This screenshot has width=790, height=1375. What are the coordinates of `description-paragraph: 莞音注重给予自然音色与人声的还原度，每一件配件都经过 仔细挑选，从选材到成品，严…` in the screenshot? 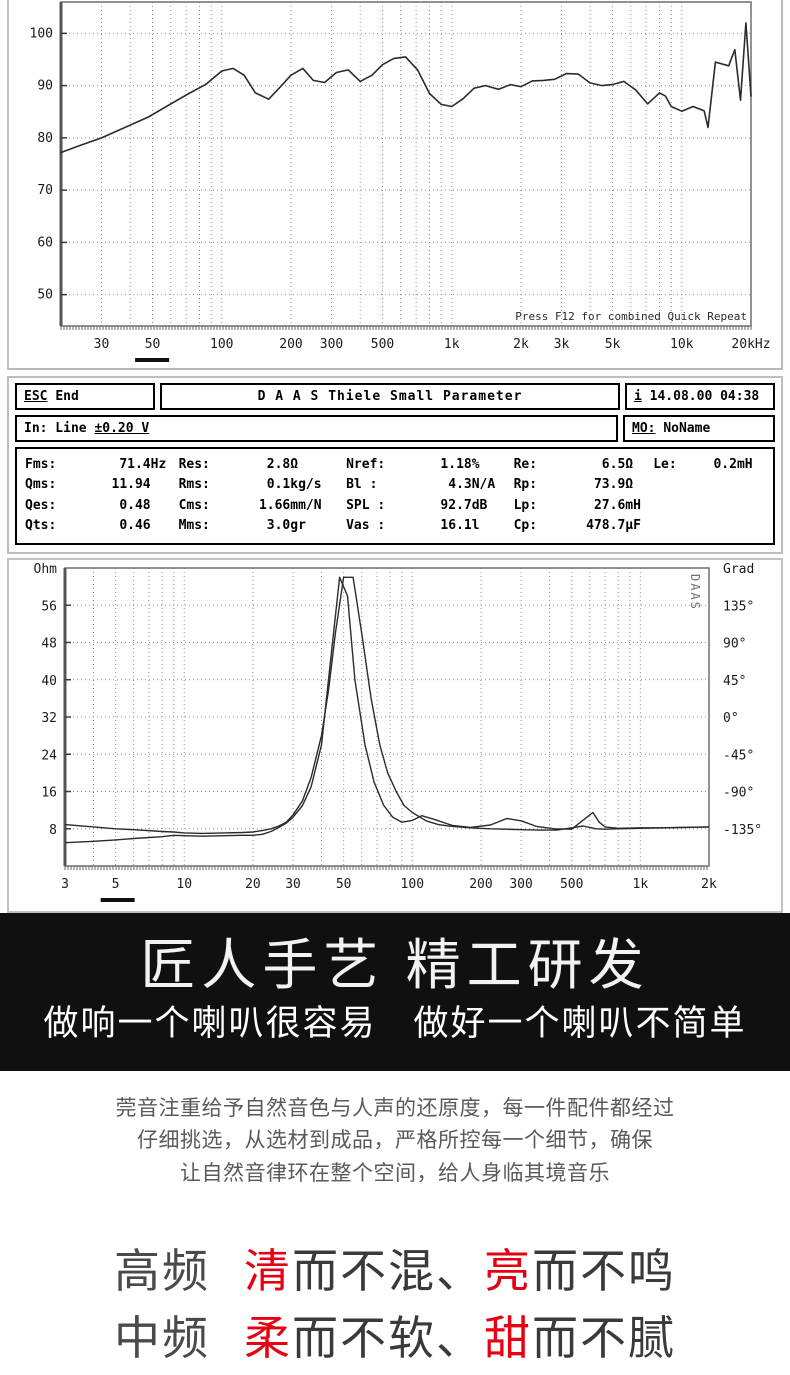 It's located at (395, 1136).